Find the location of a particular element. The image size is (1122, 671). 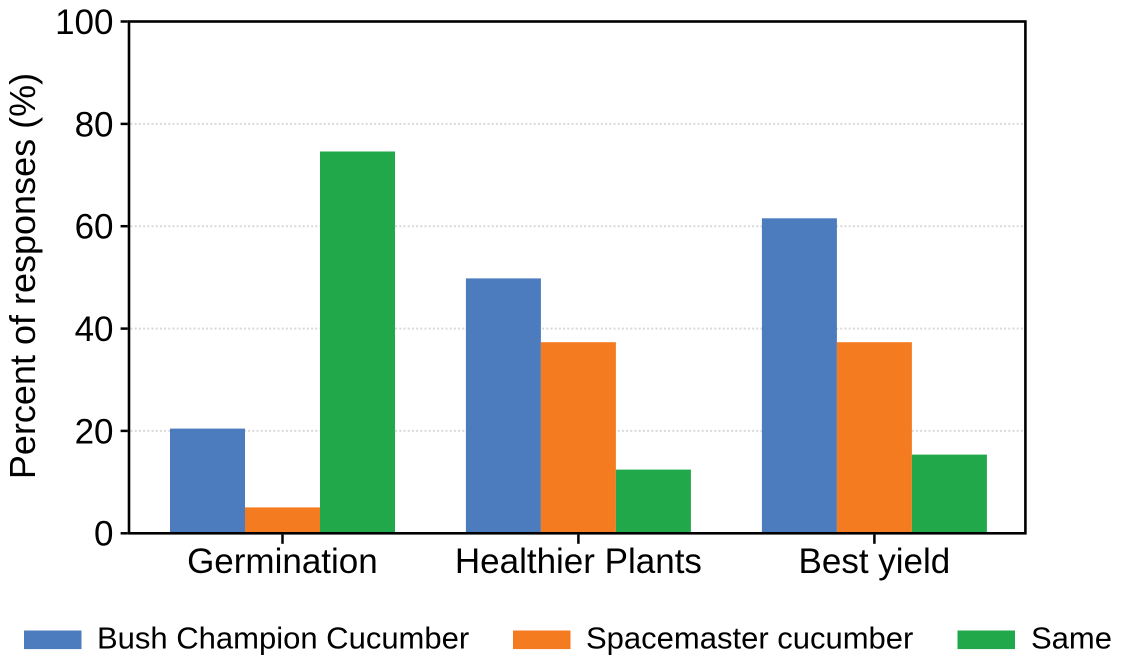

svg-text: Percent of responses (%) is located at coordinates (22, 276).